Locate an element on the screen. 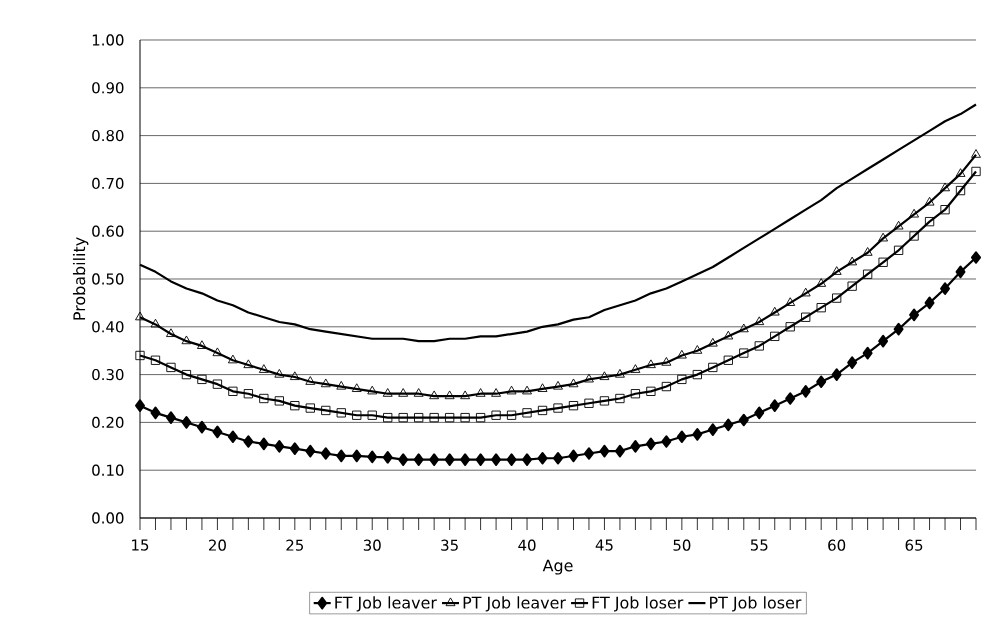  x-tick-label: 50 is located at coordinates (682, 545).